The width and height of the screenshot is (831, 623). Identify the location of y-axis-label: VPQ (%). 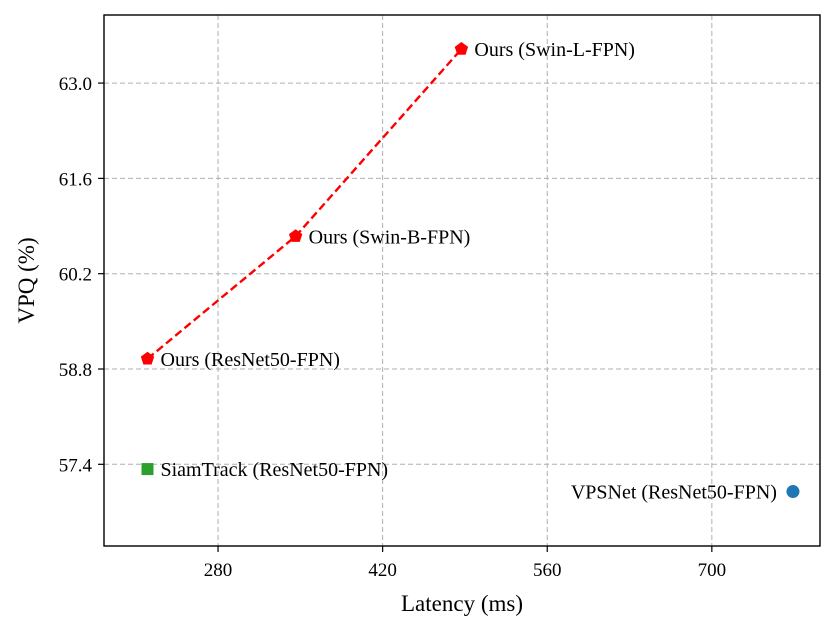
(26, 280).